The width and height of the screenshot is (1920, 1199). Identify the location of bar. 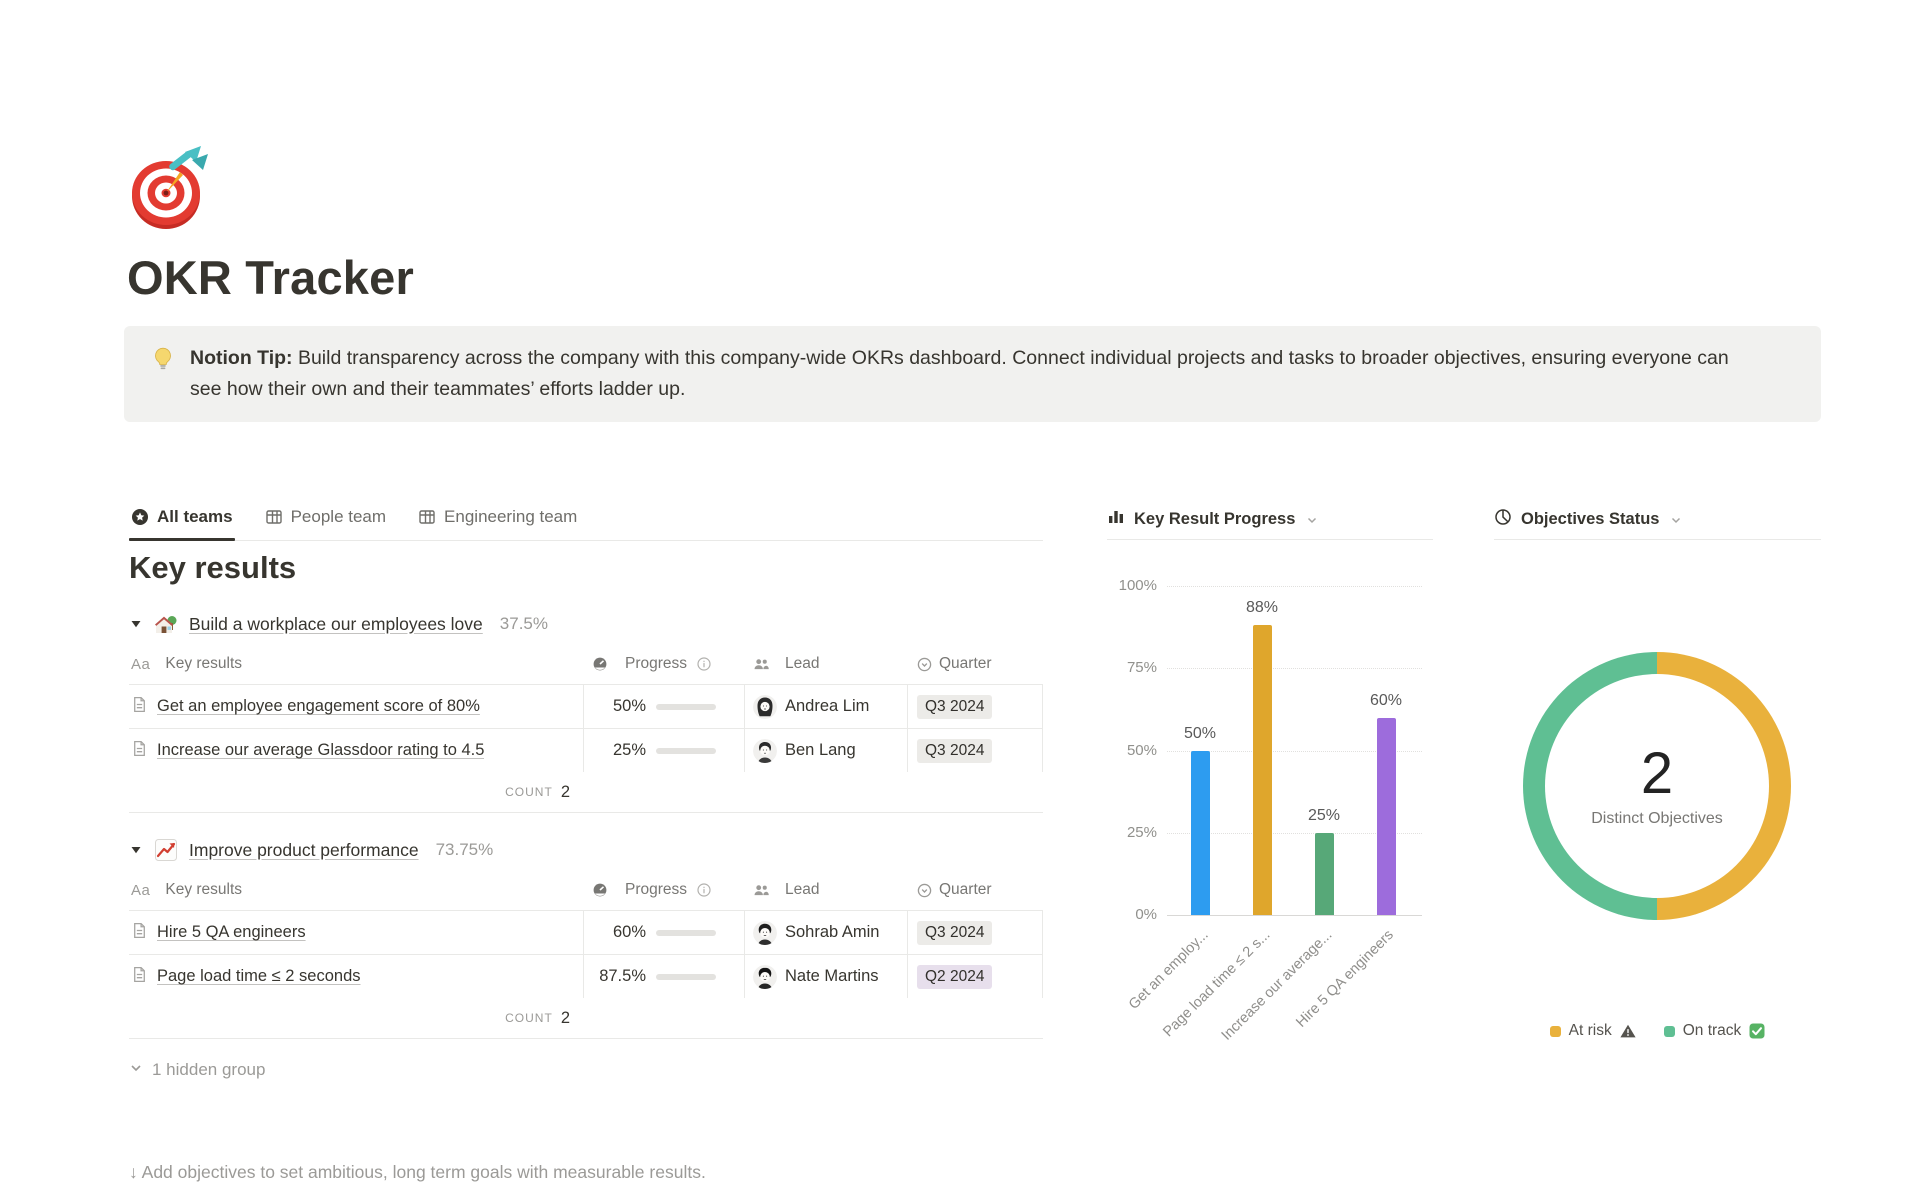
(1324, 873).